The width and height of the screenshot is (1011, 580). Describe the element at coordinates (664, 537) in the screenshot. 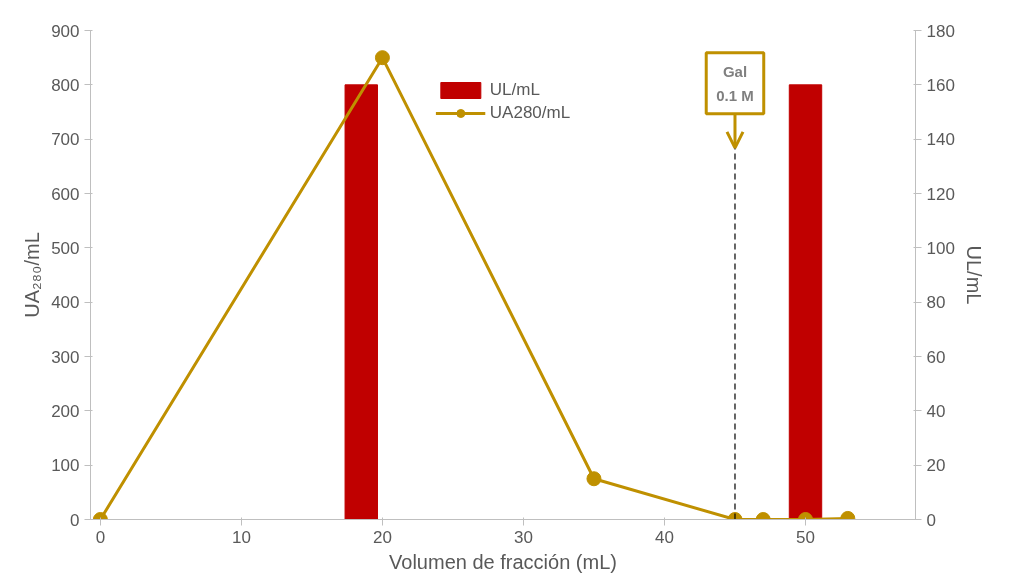

I see `x-tick-label: 40` at that location.